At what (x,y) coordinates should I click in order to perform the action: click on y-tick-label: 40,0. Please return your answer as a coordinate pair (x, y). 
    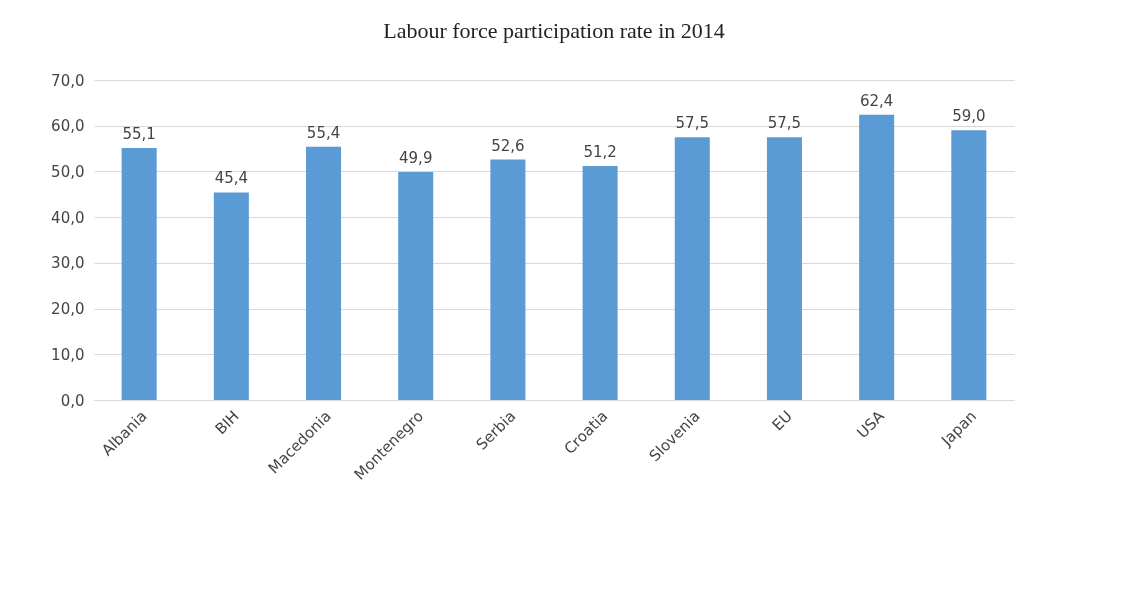
    Looking at the image, I should click on (68, 217).